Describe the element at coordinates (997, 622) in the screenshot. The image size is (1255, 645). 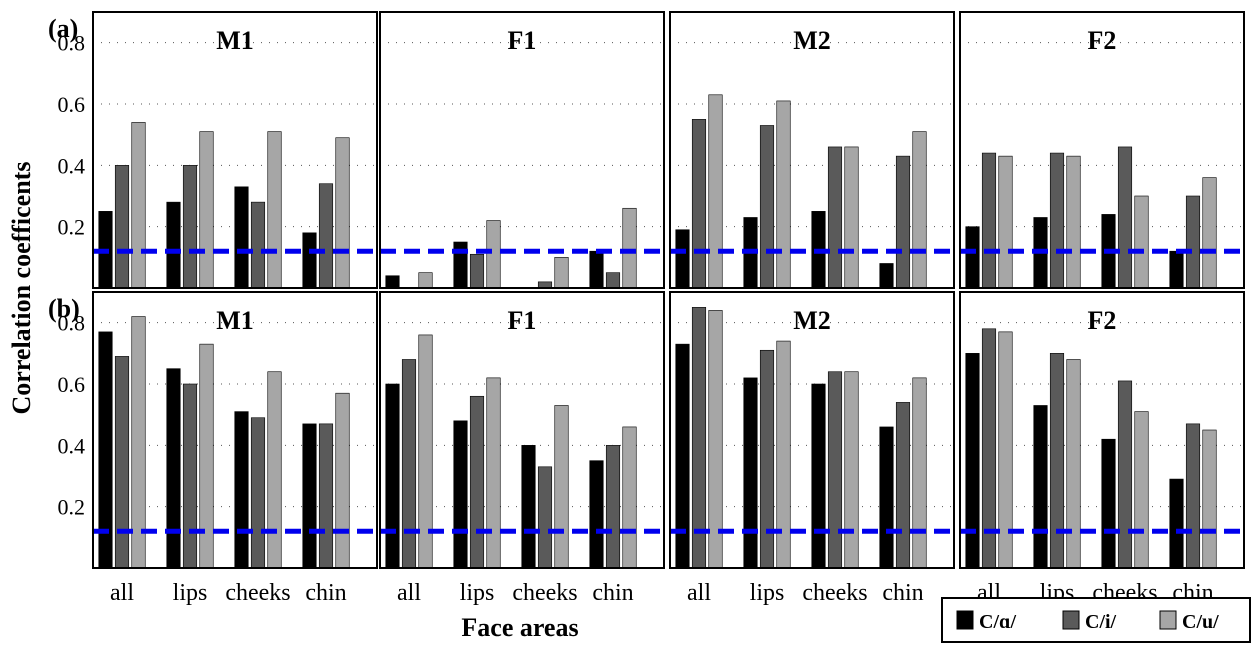
I see `legend-label-a: C/ɑ/` at that location.